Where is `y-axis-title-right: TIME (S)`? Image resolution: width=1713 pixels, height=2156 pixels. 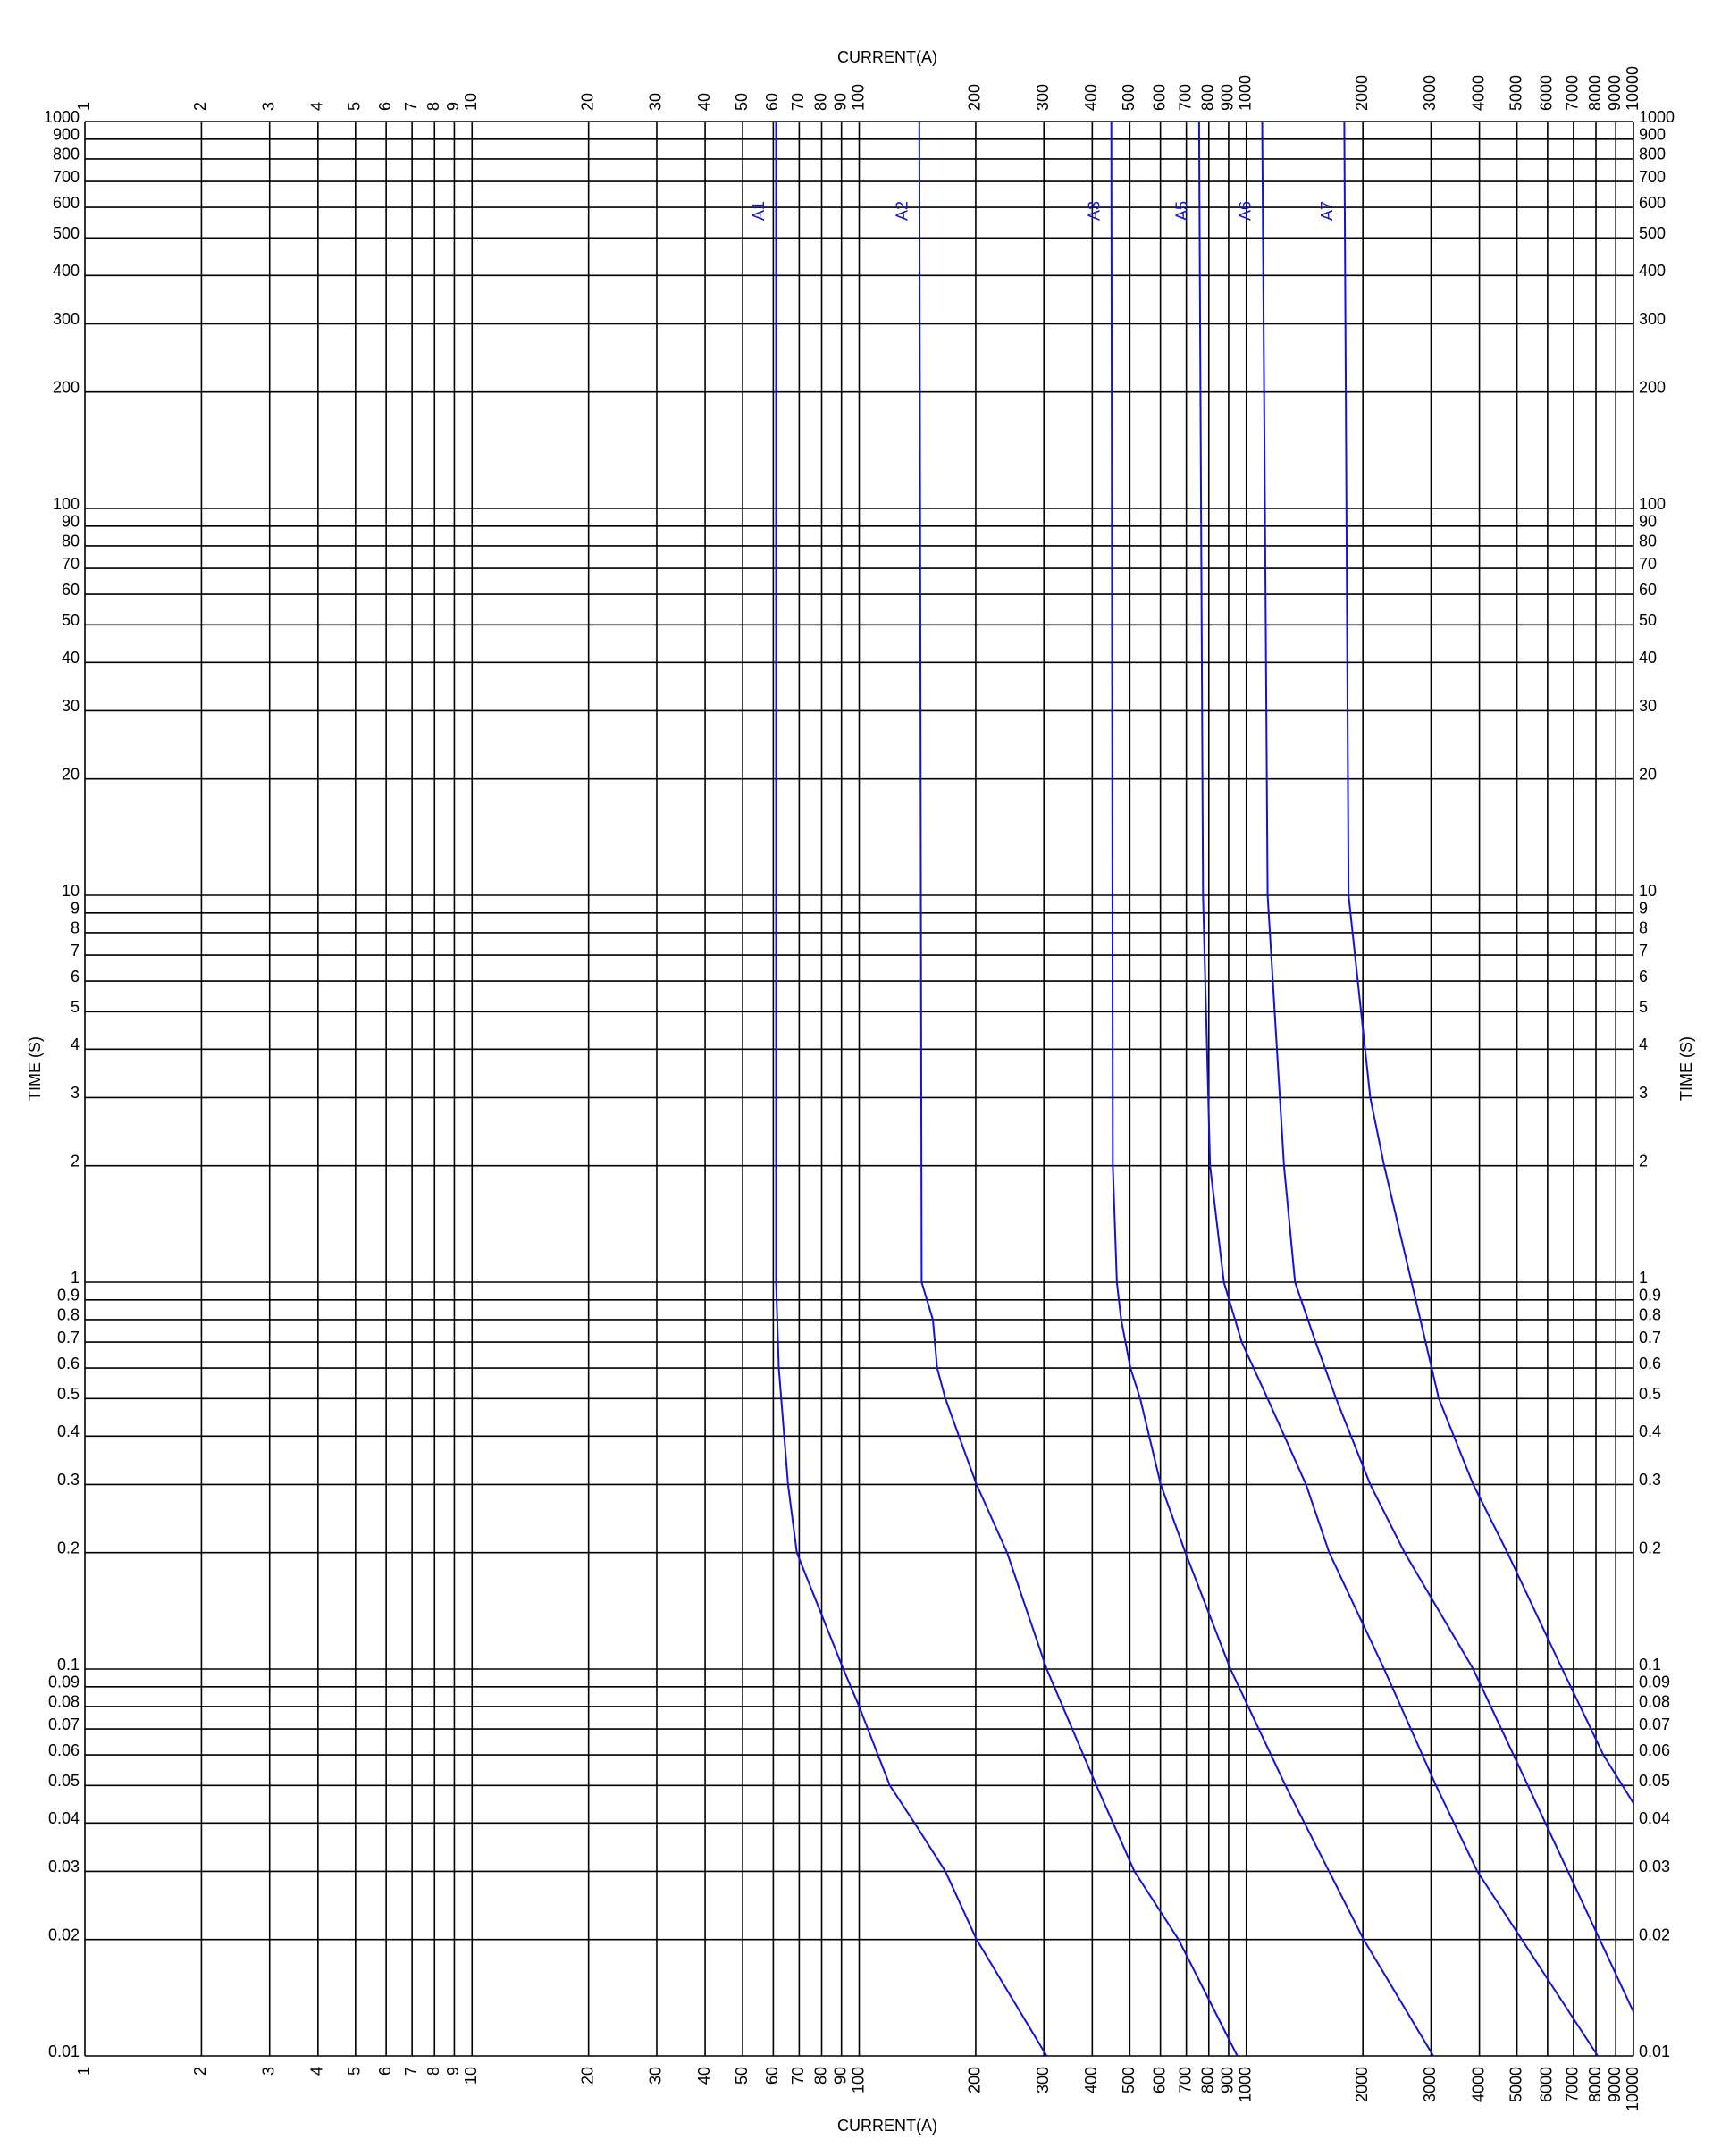 y-axis-title-right: TIME (S) is located at coordinates (1686, 1069).